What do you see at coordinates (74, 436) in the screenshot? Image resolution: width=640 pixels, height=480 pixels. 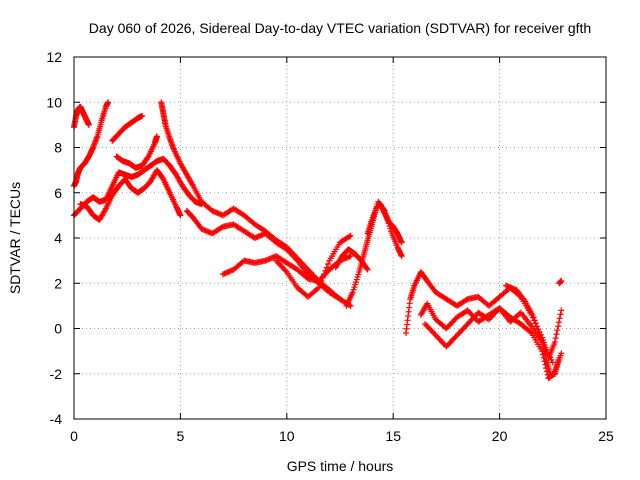 I see `x-tick-label: 0` at bounding box center [74, 436].